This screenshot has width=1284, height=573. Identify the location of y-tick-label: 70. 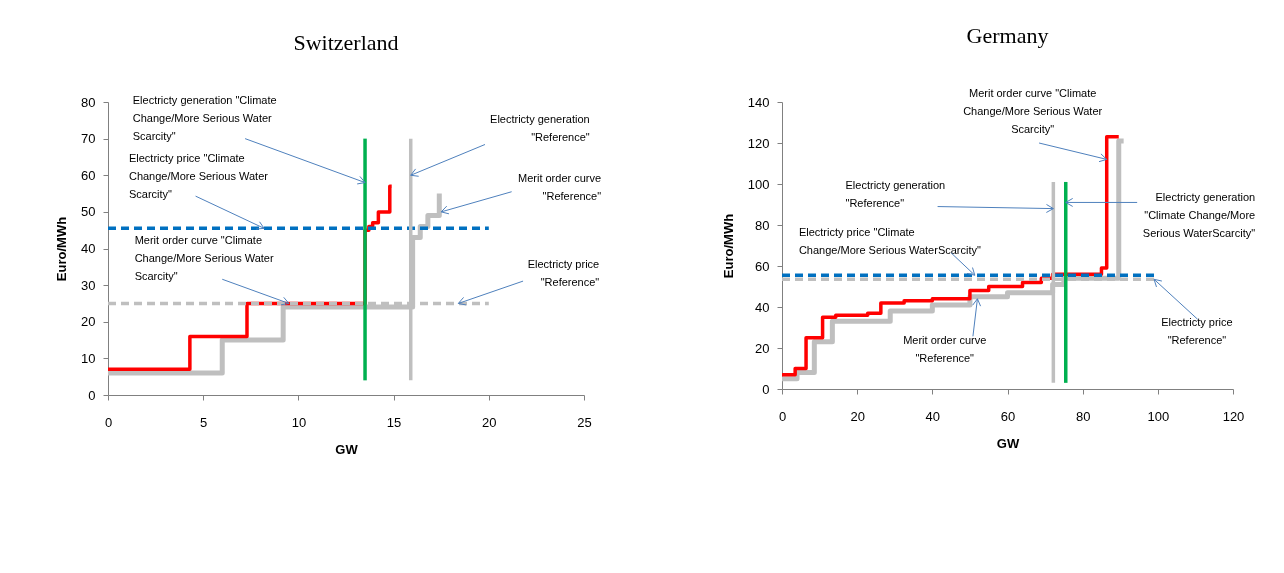
(88, 139).